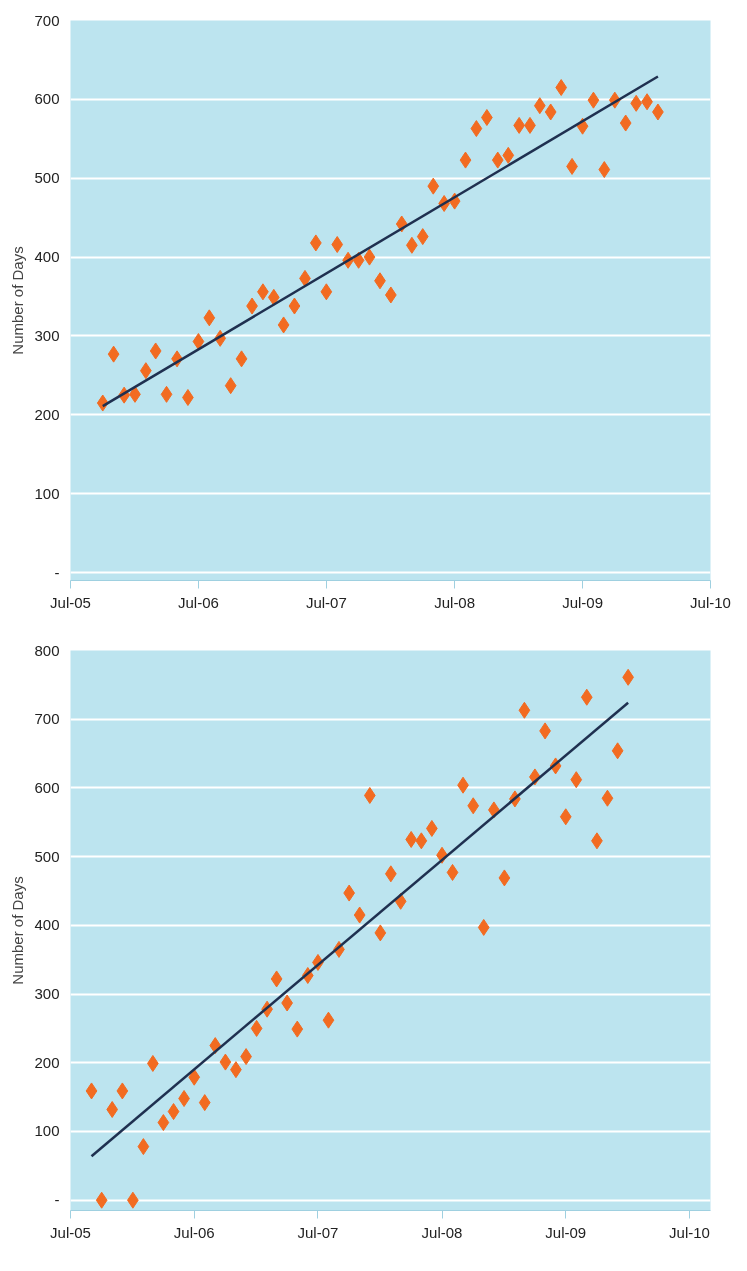  Describe the element at coordinates (47, 650) in the screenshot. I see `y-tick-label: 800` at that location.